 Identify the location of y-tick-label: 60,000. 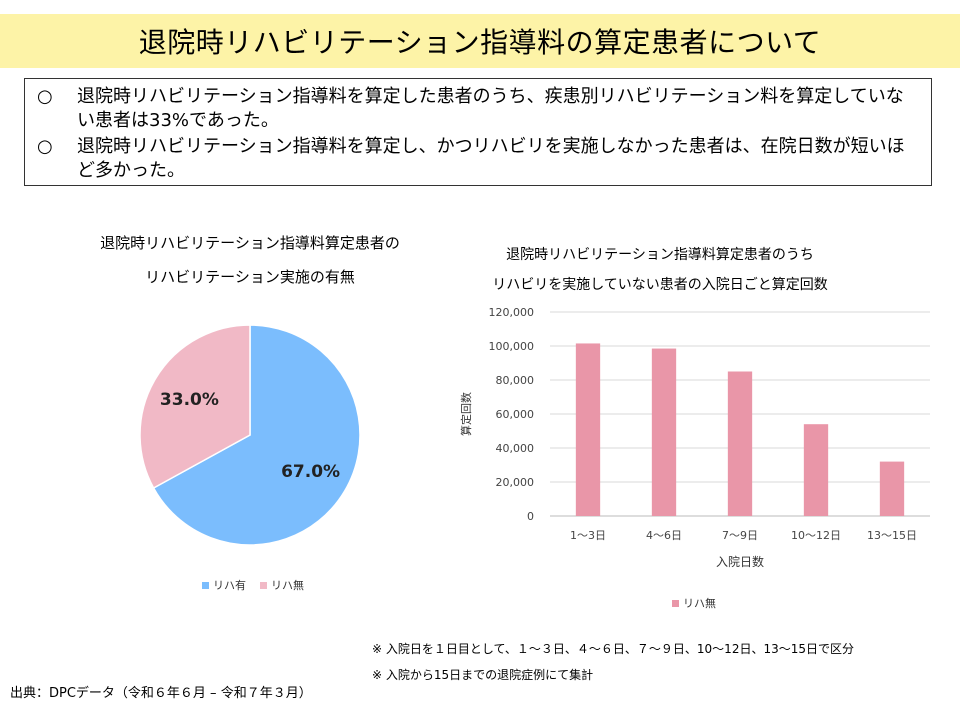
(515, 414).